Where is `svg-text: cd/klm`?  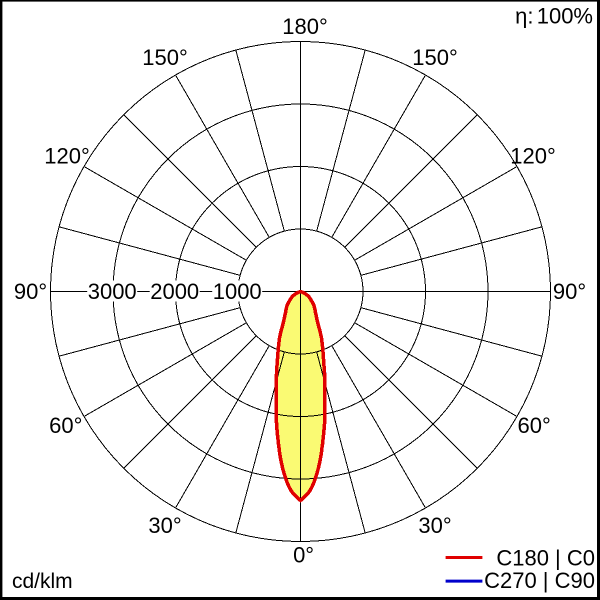
svg-text: cd/klm is located at coordinates (42, 581).